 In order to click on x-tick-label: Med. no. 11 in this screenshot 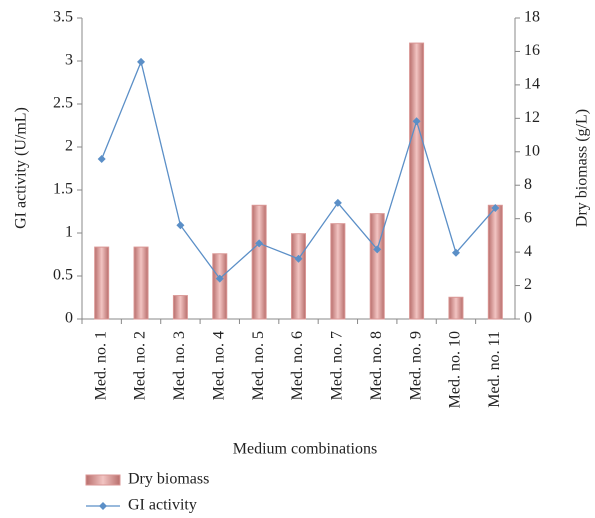, I will do `click(494, 369)`.